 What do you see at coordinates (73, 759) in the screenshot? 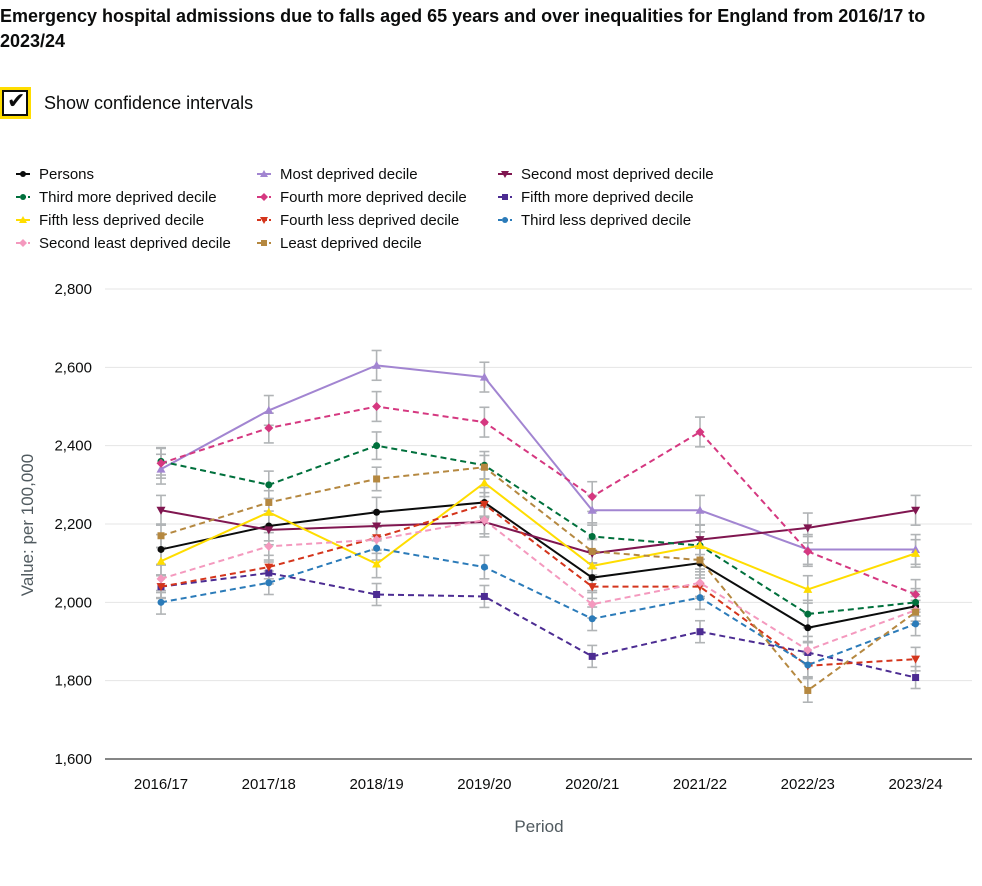
I see `y-tick-label: 1,600` at bounding box center [73, 759].